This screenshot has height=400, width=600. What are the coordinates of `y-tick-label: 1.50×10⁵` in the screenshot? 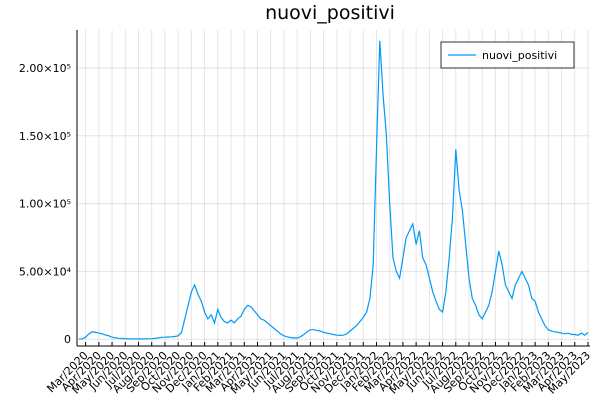 It's located at (45, 136).